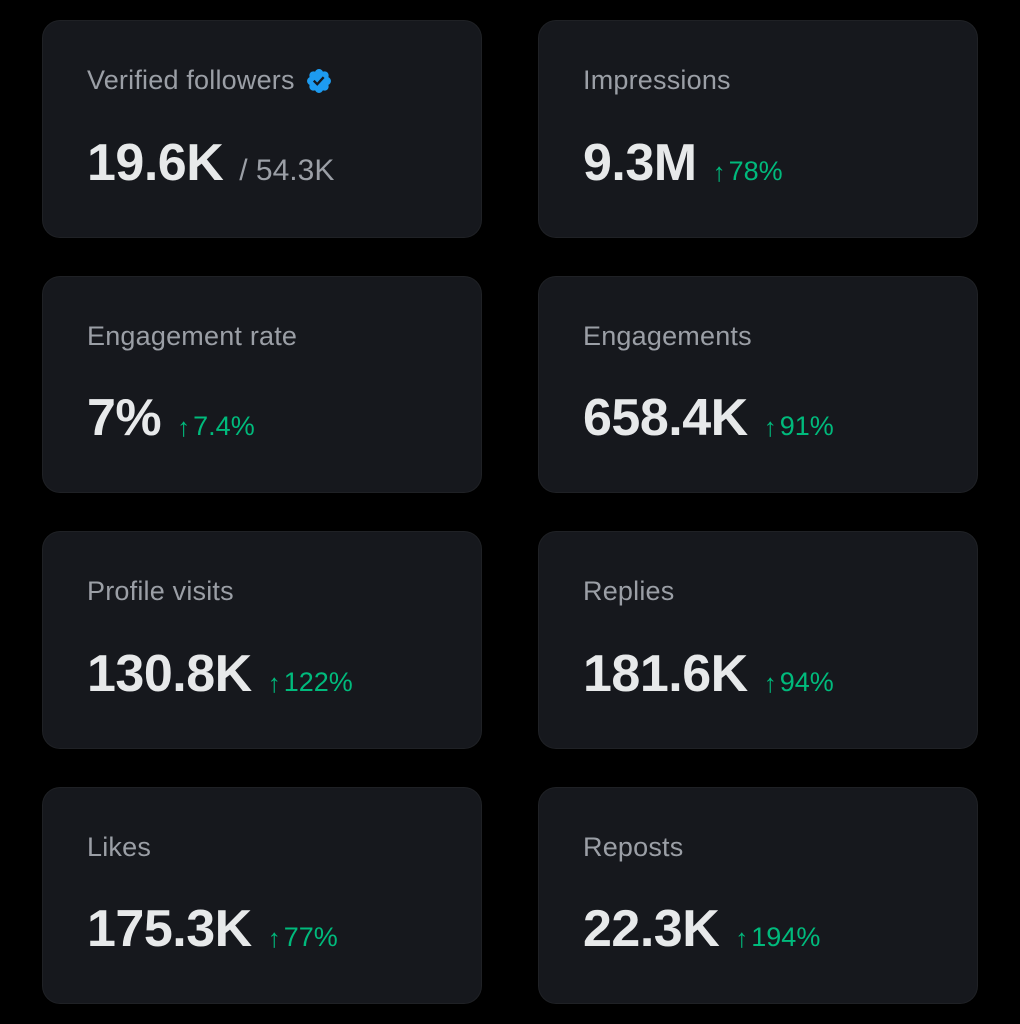  Describe the element at coordinates (262, 129) in the screenshot. I see `stat-card-verified-followers: Verified followers 19.6K / 54.3K` at that location.